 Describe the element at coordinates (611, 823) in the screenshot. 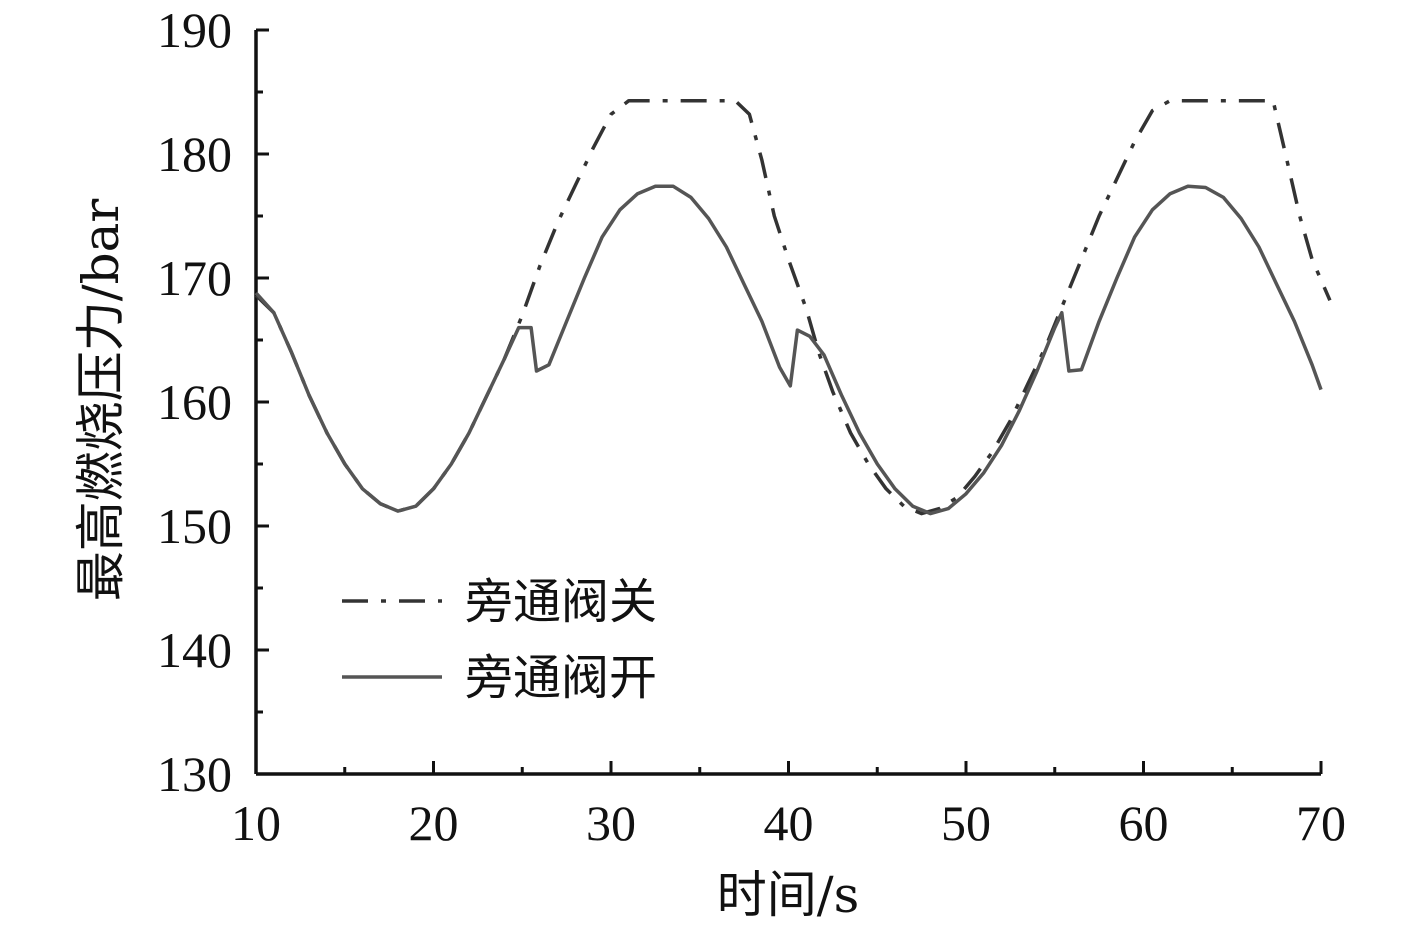

I see `x-tick-label: 30` at that location.